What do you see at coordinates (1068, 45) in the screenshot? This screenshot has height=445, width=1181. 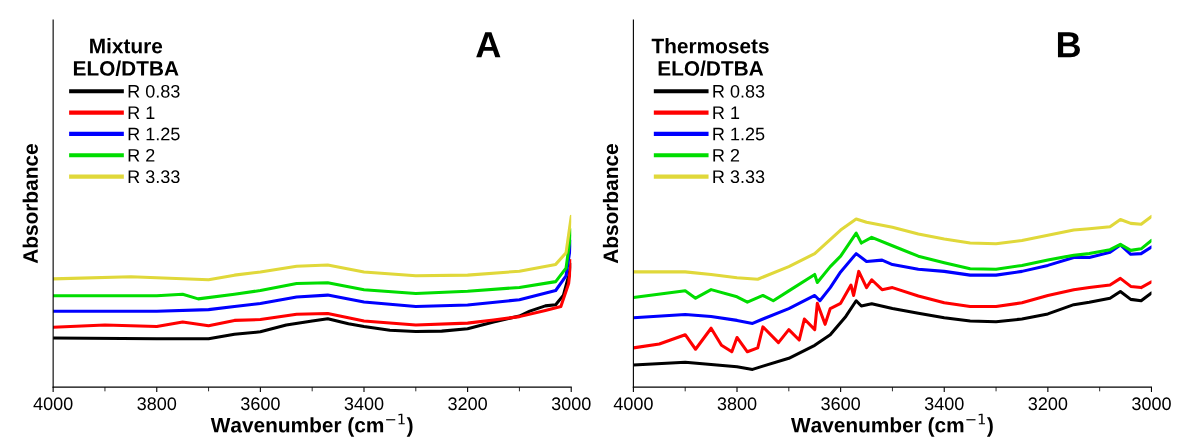 I see `text: B` at bounding box center [1068, 45].